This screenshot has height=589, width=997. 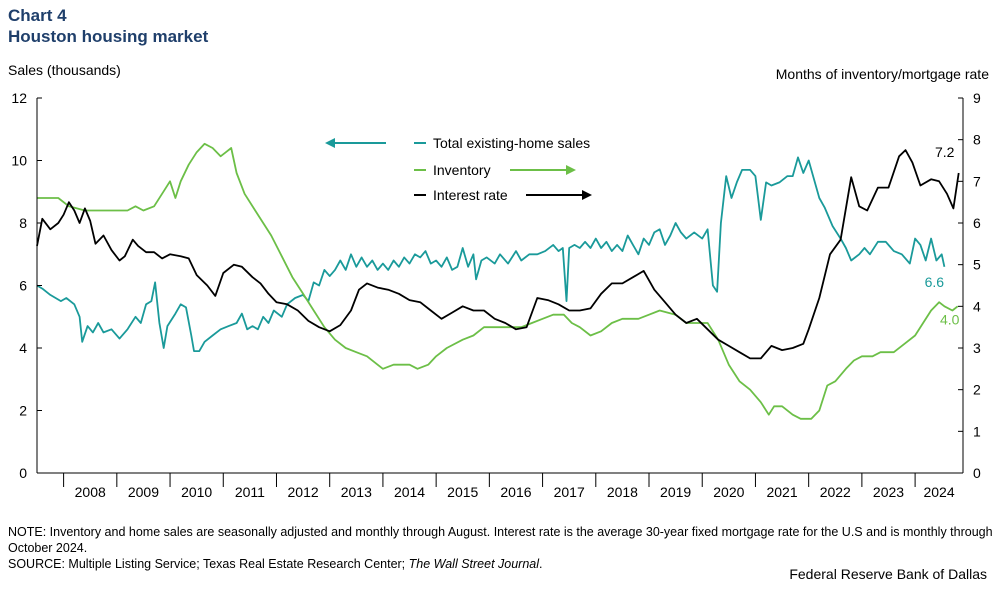 I want to click on year-label: 2020, so click(x=728, y=492).